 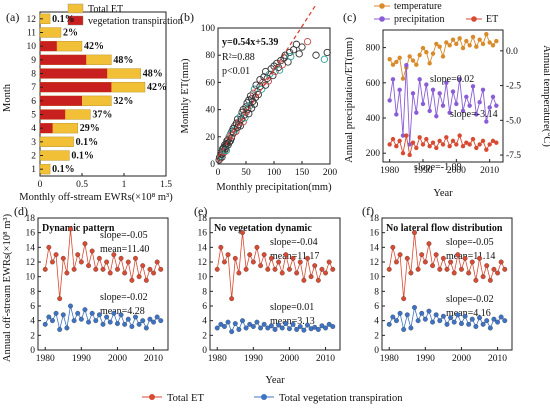 I want to click on y-tick-label-left: 800, so click(x=373, y=49).